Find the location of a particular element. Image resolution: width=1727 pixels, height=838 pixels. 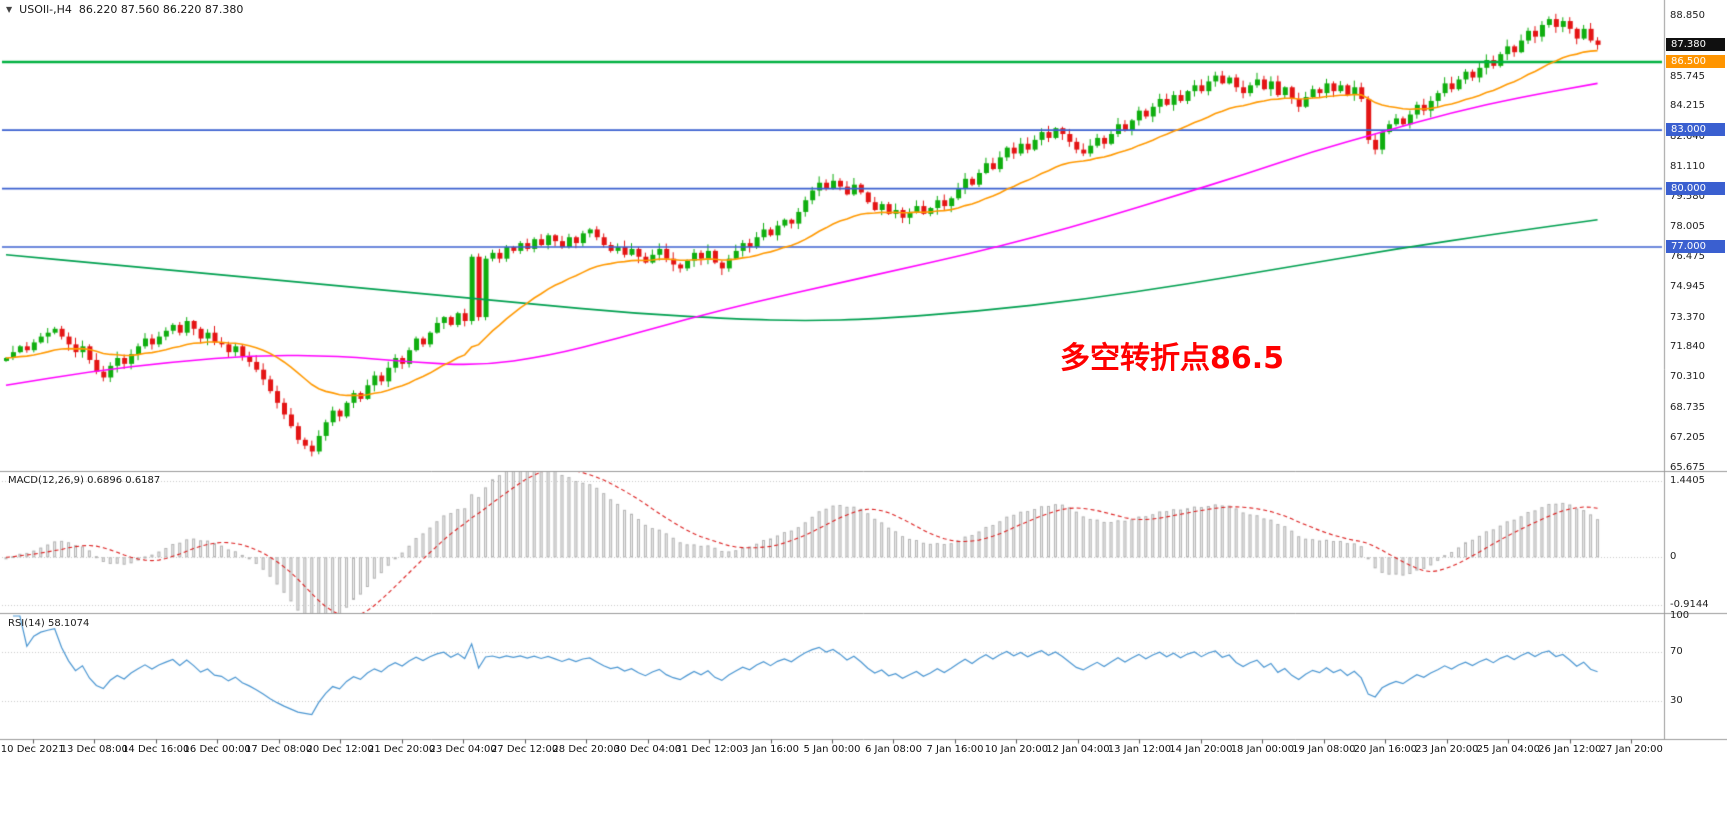

chart-text-annotation: 多空转折点86.5 is located at coordinates (1172, 358).